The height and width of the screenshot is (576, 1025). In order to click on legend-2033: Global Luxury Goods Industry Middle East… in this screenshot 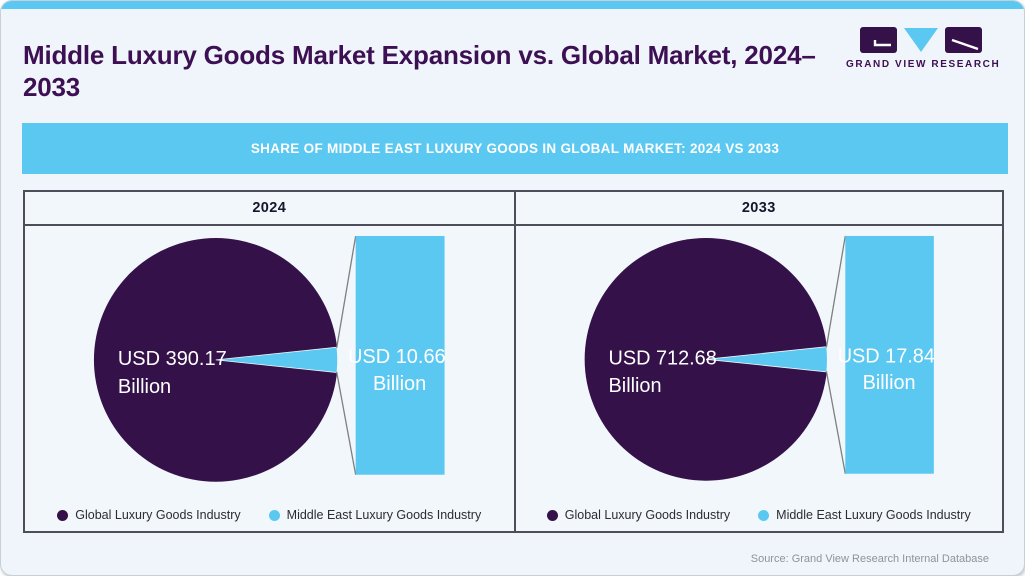, I will do `click(759, 515)`.